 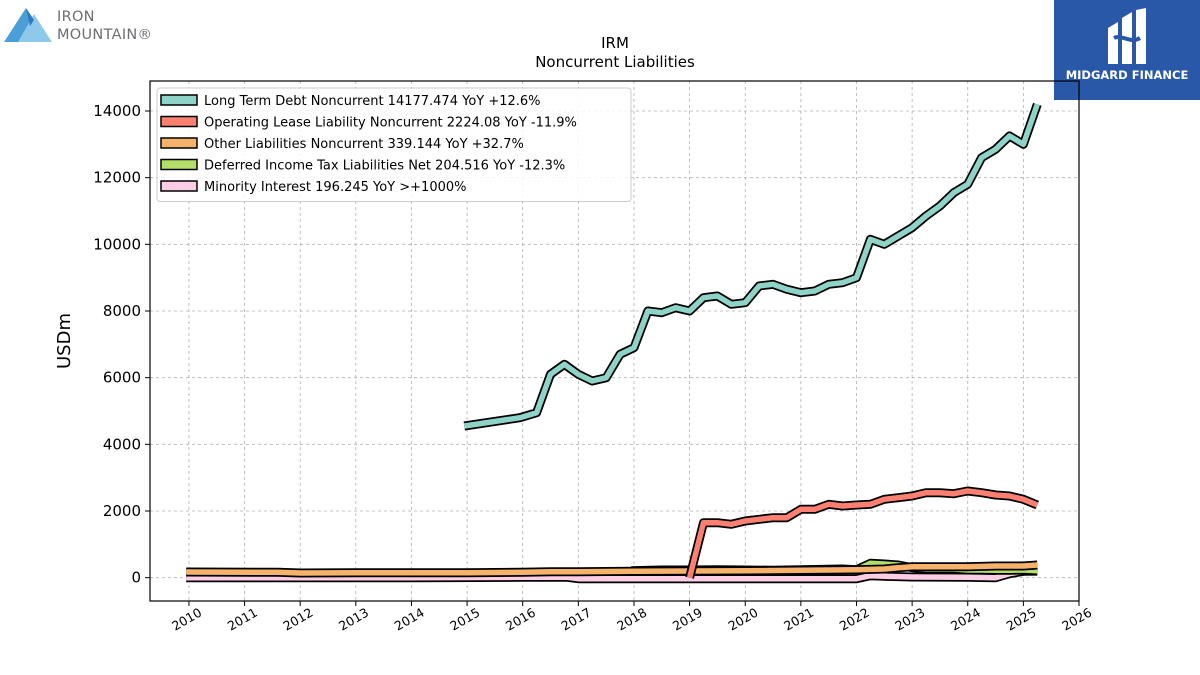 What do you see at coordinates (297, 619) in the screenshot?
I see `x-tick-label: 2012` at bounding box center [297, 619].